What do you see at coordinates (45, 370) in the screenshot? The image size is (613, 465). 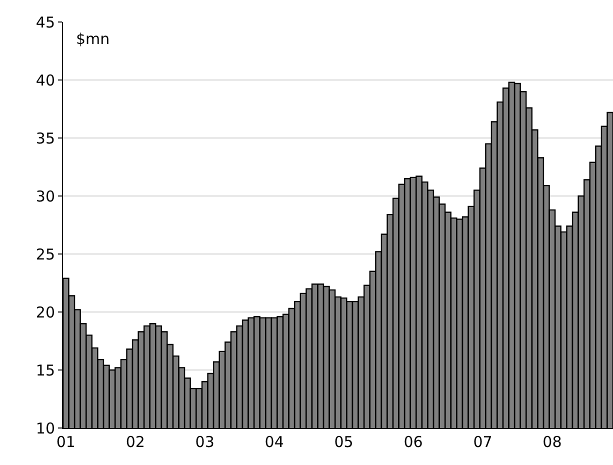 I see `y-tick-label: 15` at bounding box center [45, 370].